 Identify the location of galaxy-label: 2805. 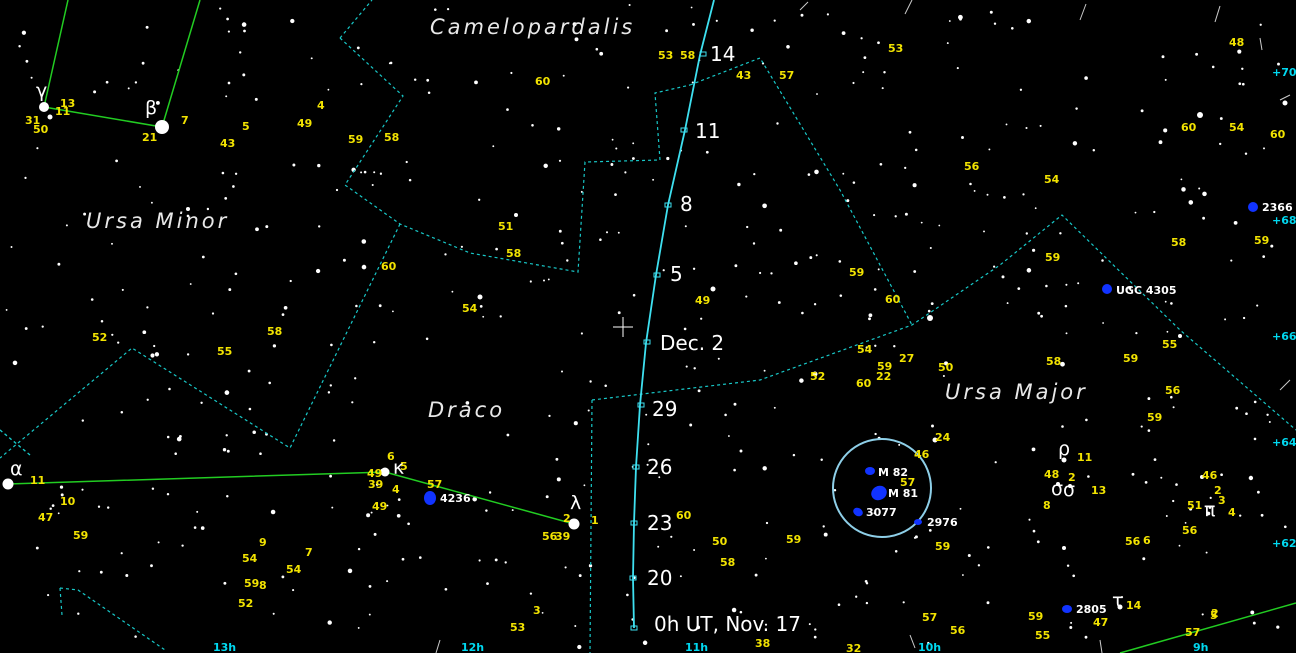
(1091, 609).